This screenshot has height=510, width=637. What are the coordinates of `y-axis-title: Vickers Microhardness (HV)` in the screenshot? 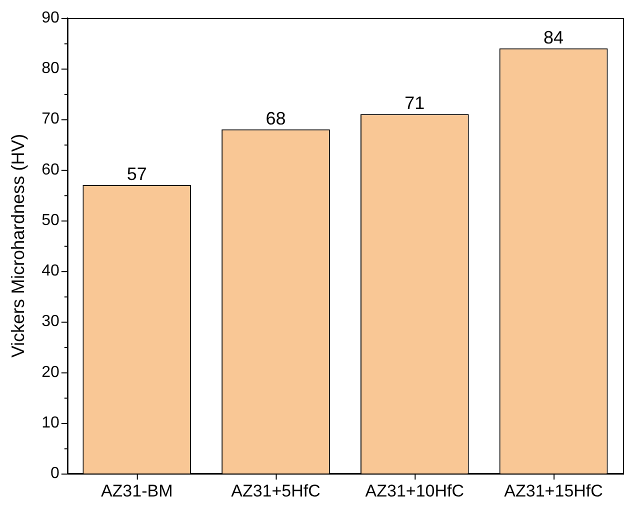 It's located at (18, 246).